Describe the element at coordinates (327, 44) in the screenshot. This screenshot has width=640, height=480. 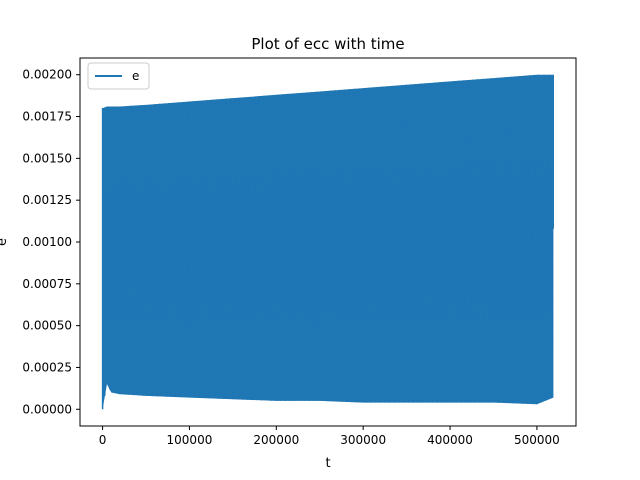
I see `chart-title: Plot of ecc with time` at that location.